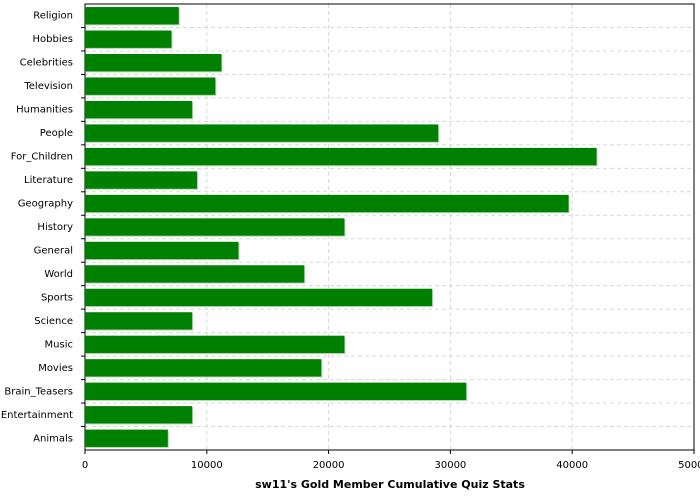 This screenshot has width=700, height=500. Describe the element at coordinates (46, 63) in the screenshot. I see `y-tick-label: Celebrities` at that location.